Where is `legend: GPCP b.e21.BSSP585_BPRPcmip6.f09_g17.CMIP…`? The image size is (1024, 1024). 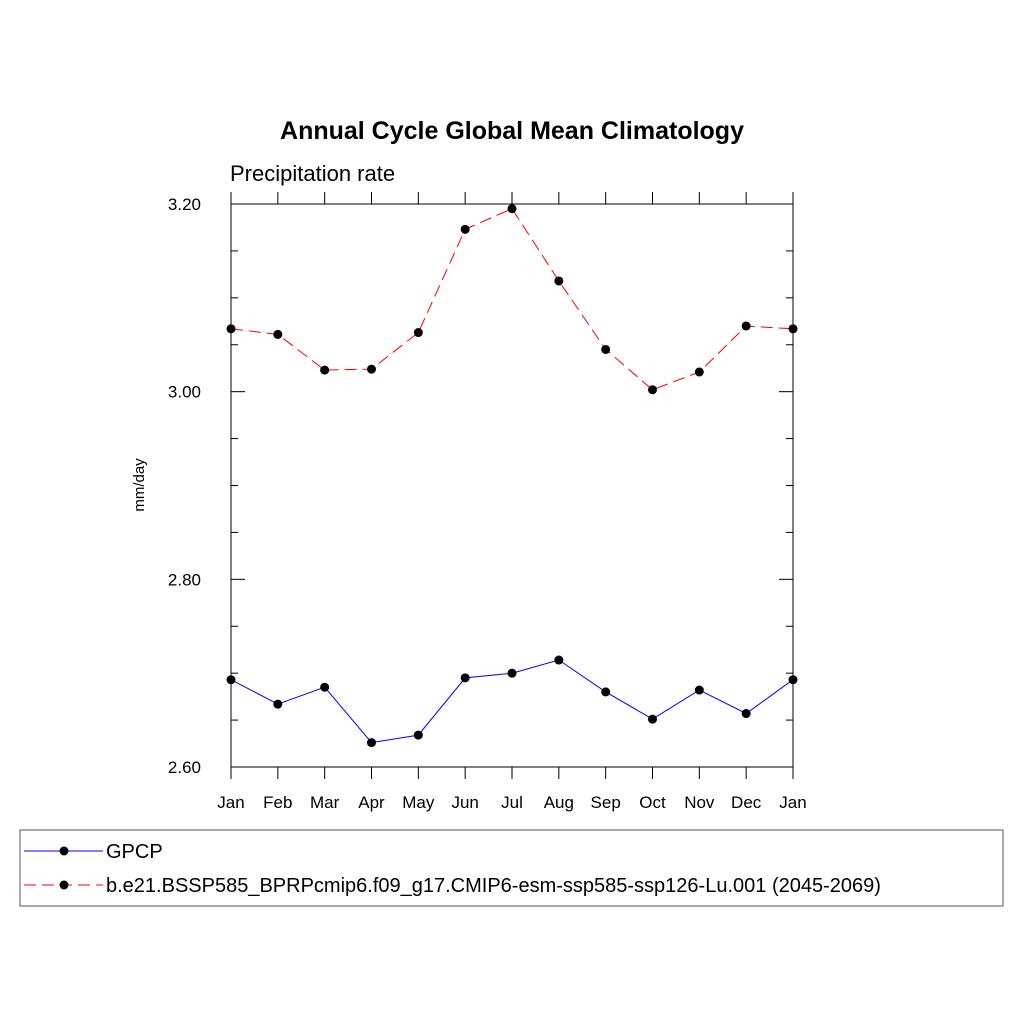 legend: GPCP b.e21.BSSP585_BPRPcmip6.f09_g17.CMIP… is located at coordinates (511, 868).